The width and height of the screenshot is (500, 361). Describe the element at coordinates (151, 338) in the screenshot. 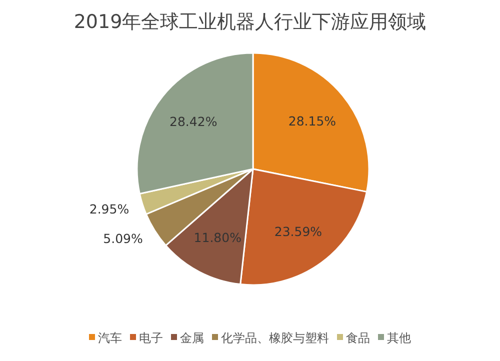

I see `legend-label: 电子` at that location.